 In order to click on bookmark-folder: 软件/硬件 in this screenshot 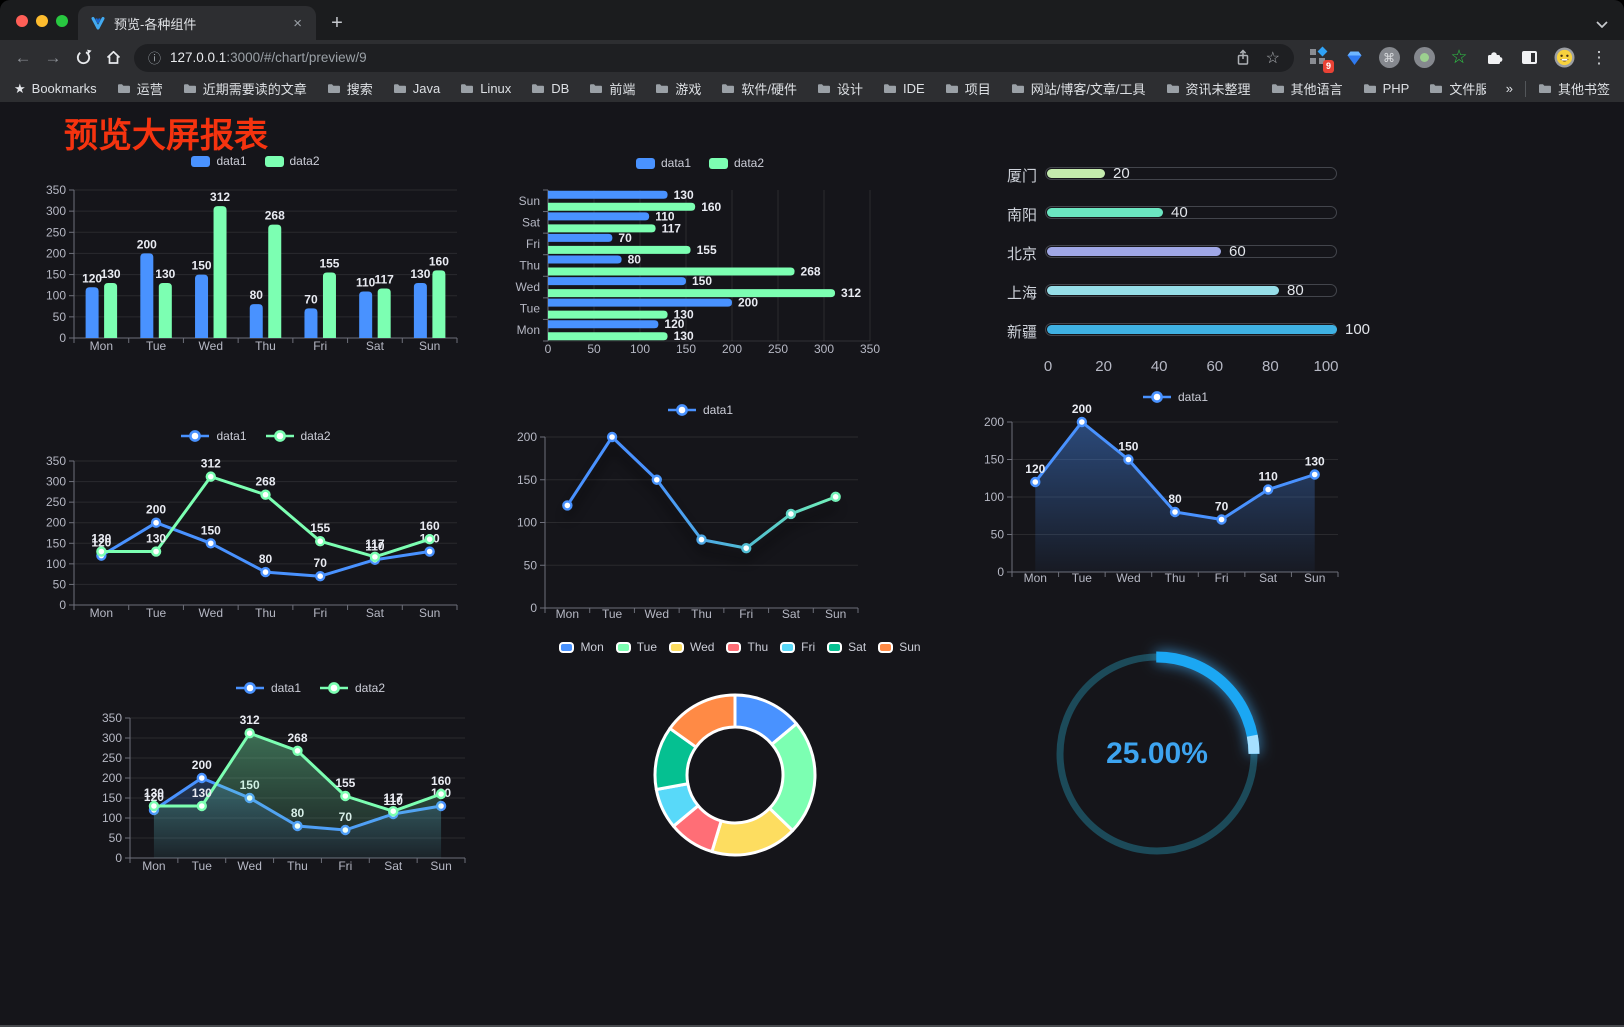, I will do `click(759, 88)`.